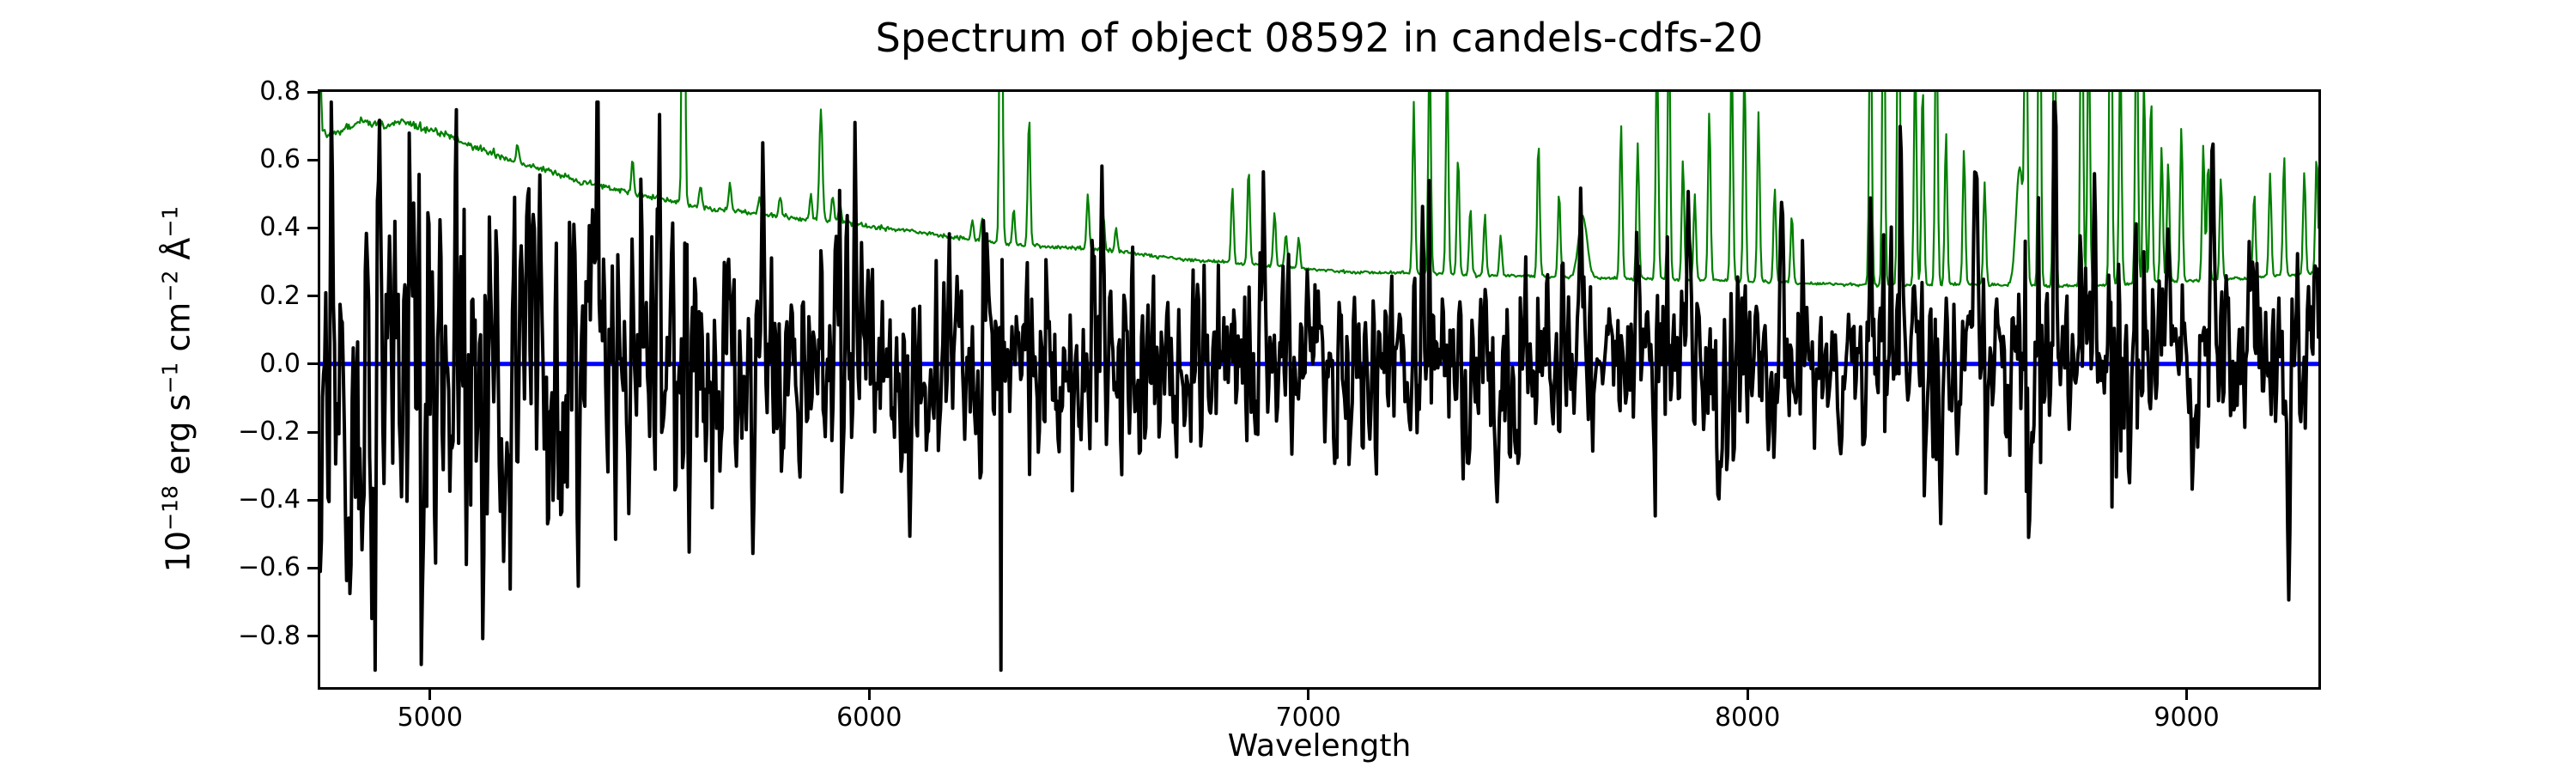 The image size is (2576, 773). What do you see at coordinates (269, 432) in the screenshot?
I see `y-tick-label: −0.2` at bounding box center [269, 432].